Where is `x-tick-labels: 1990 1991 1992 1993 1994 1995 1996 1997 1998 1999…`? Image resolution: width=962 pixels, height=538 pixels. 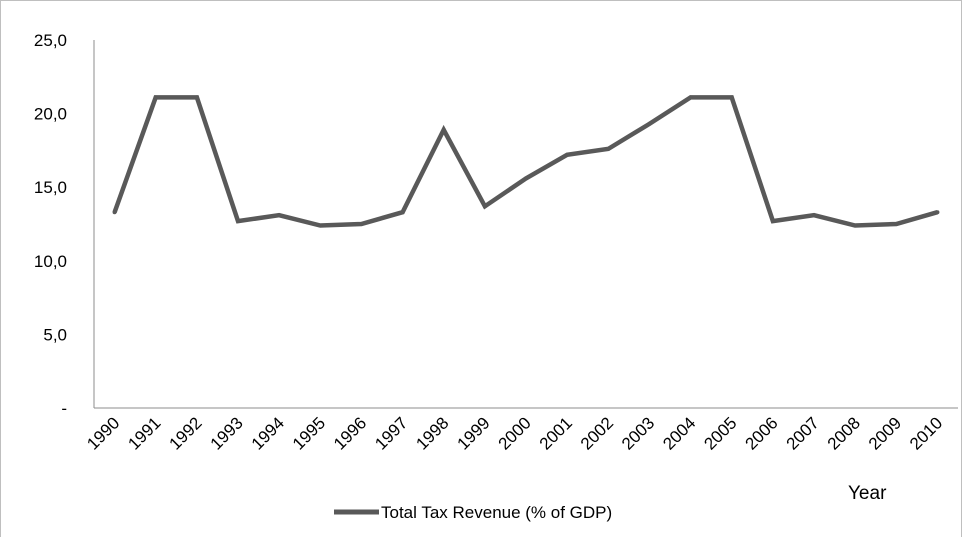 x-tick-labels: 1990 1991 1992 1993 1994 1995 1996 1997 1998 1999… is located at coordinates (514, 433).